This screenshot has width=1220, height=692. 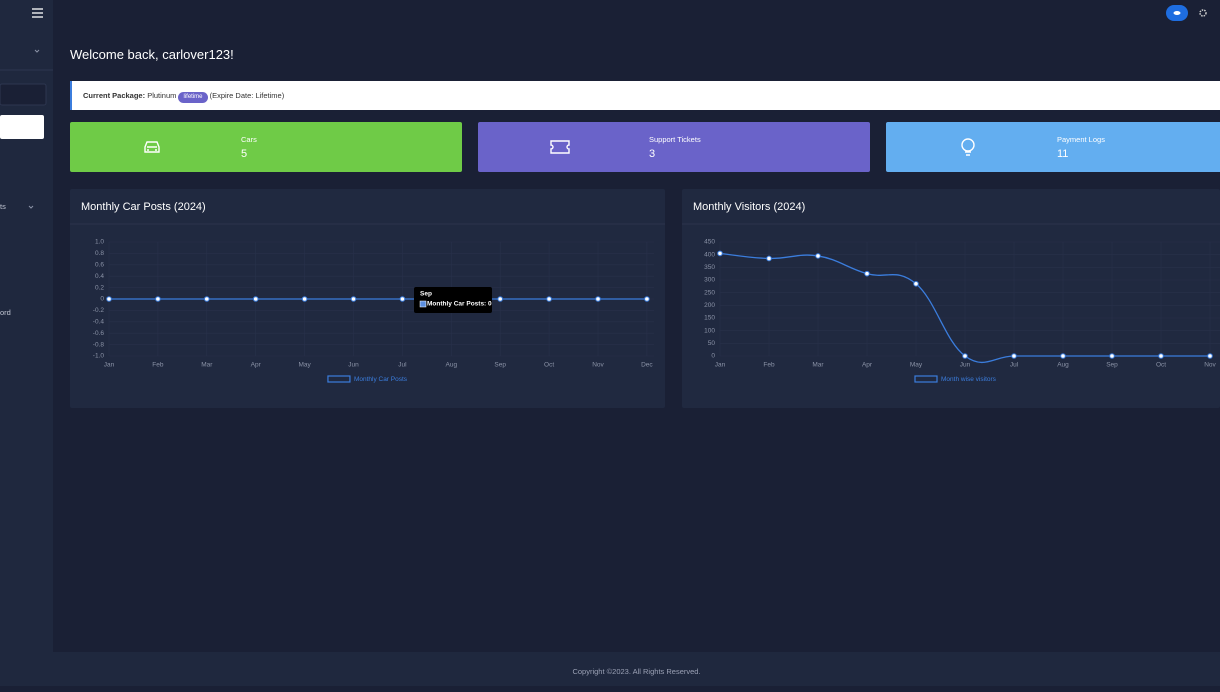 What do you see at coordinates (712, 343) in the screenshot?
I see `y-tick-label: 50` at bounding box center [712, 343].